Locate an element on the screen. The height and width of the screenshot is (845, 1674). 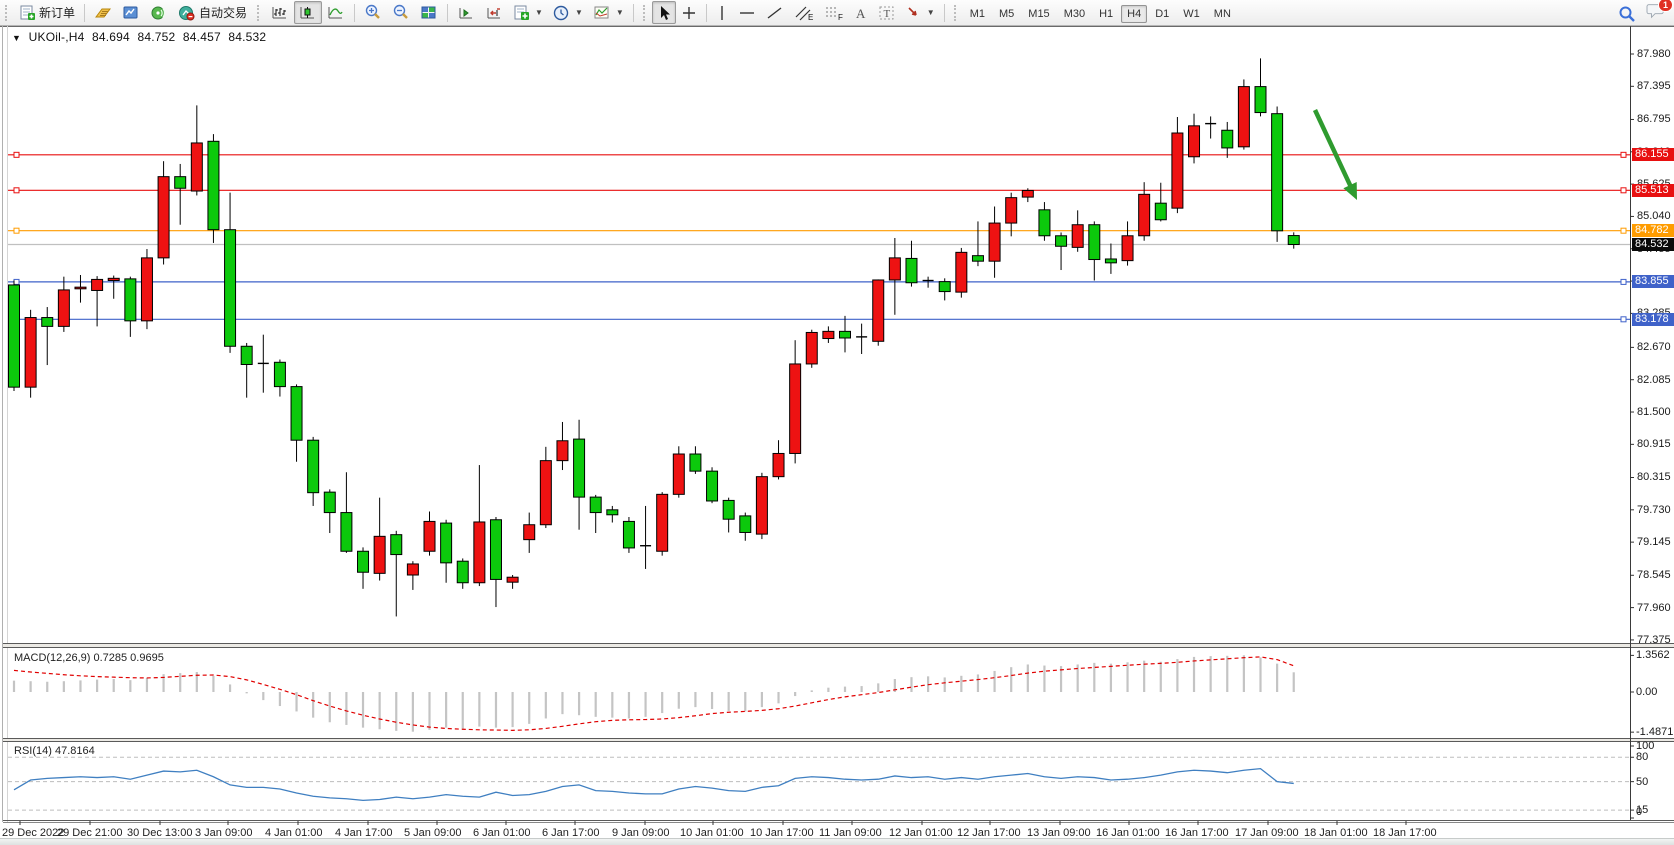
arrows-dropdown: ▼ is located at coordinates (920, 12).